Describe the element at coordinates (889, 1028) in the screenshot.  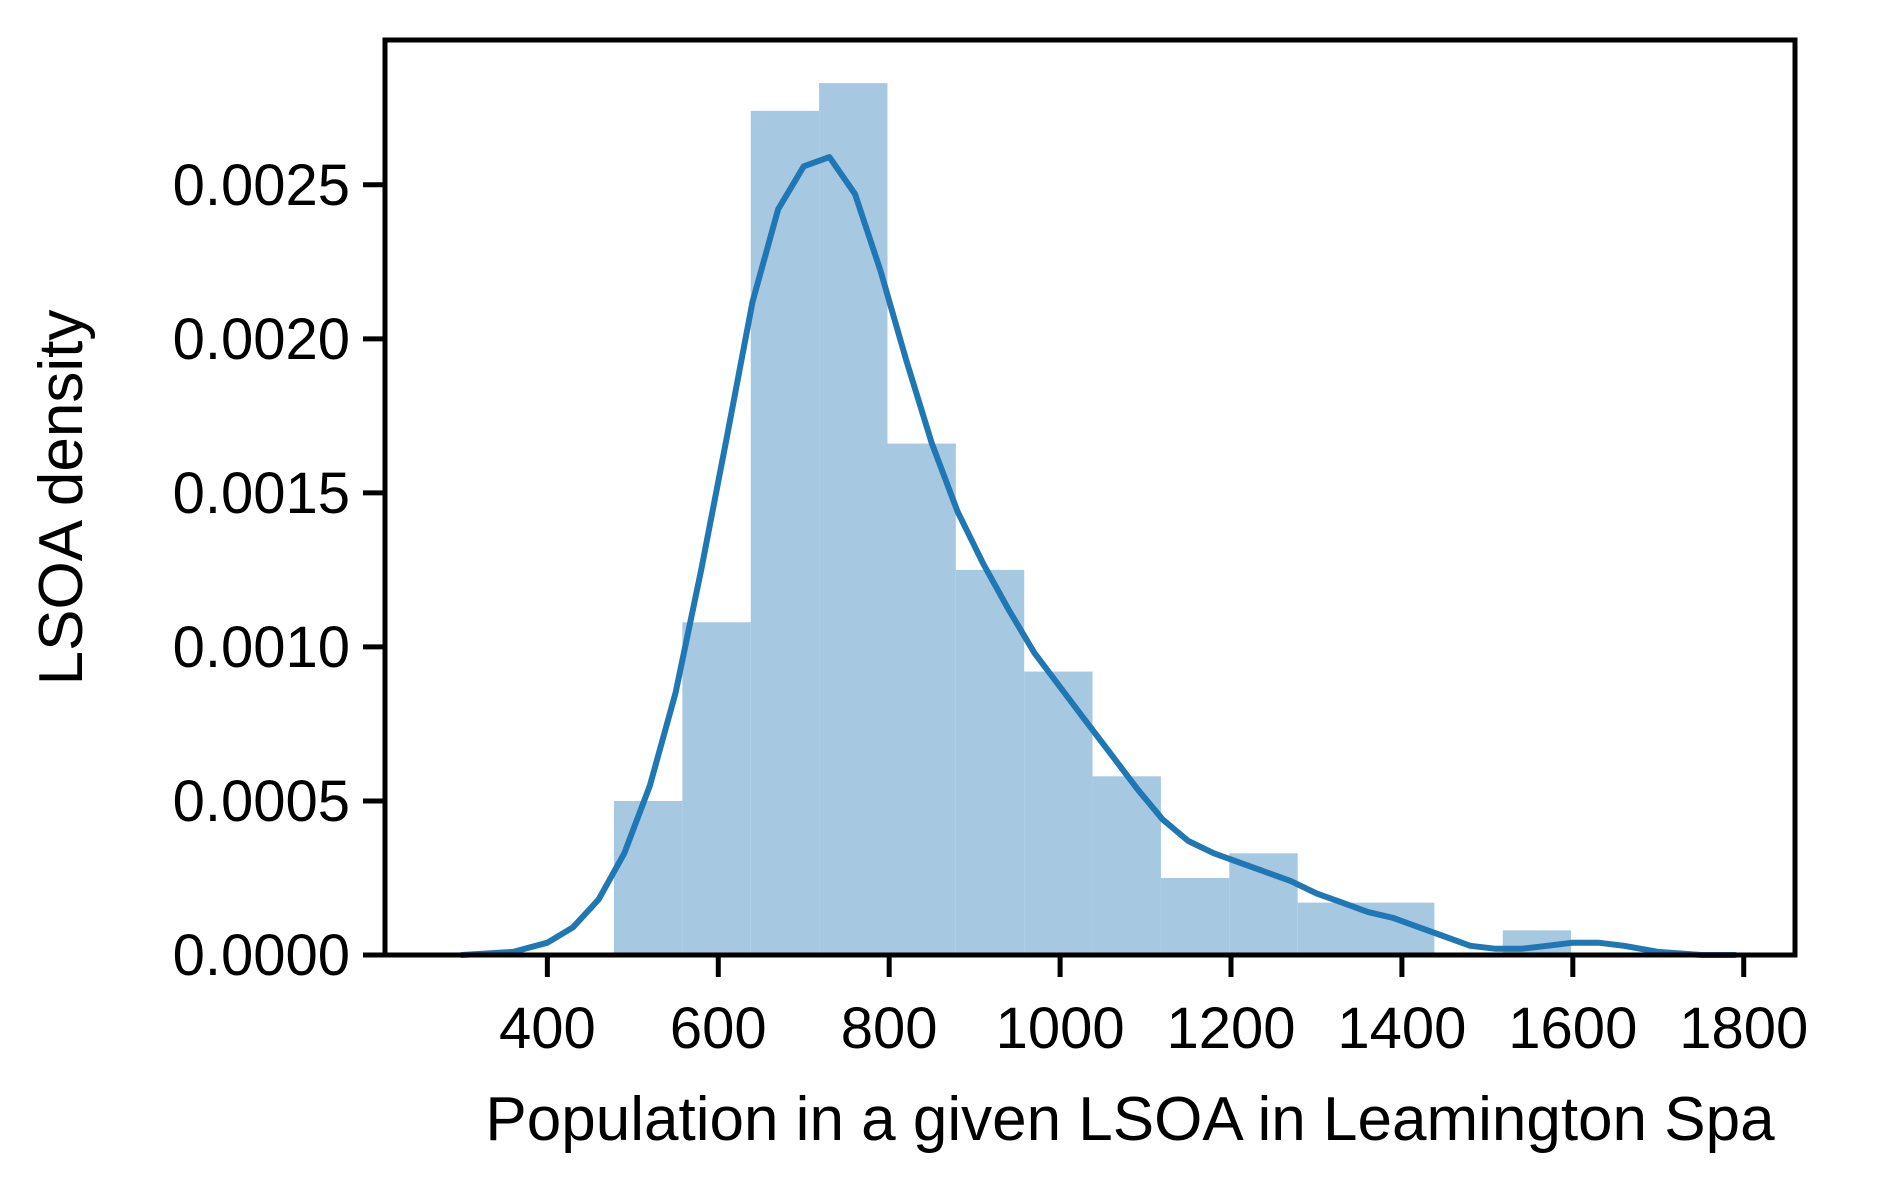
I see `x-tick-label: 800` at that location.